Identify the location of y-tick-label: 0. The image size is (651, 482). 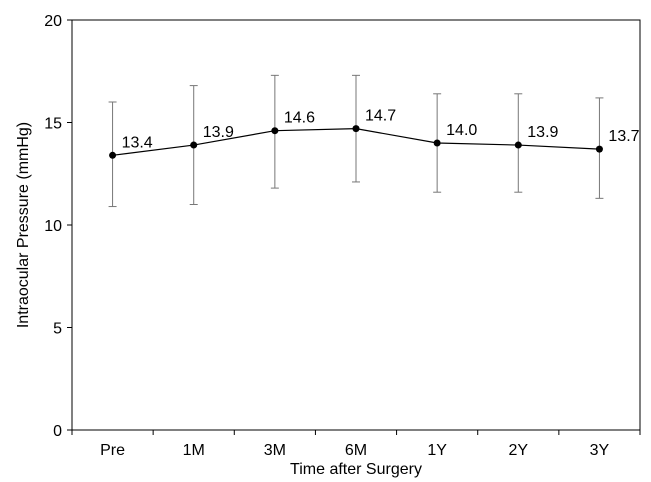
(57, 431).